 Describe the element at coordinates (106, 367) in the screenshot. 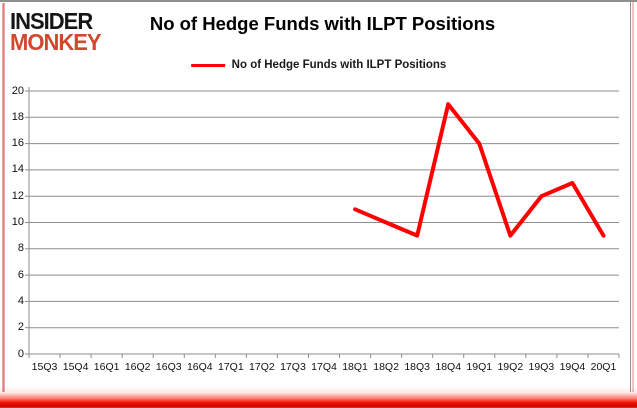

I see `x-axis-tick-label: 16Q1` at that location.